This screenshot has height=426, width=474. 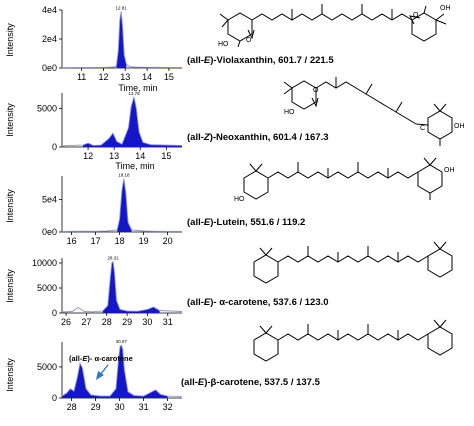 What do you see at coordinates (368, 111) in the screenshot?
I see `neoxanthin-structure` at bounding box center [368, 111].